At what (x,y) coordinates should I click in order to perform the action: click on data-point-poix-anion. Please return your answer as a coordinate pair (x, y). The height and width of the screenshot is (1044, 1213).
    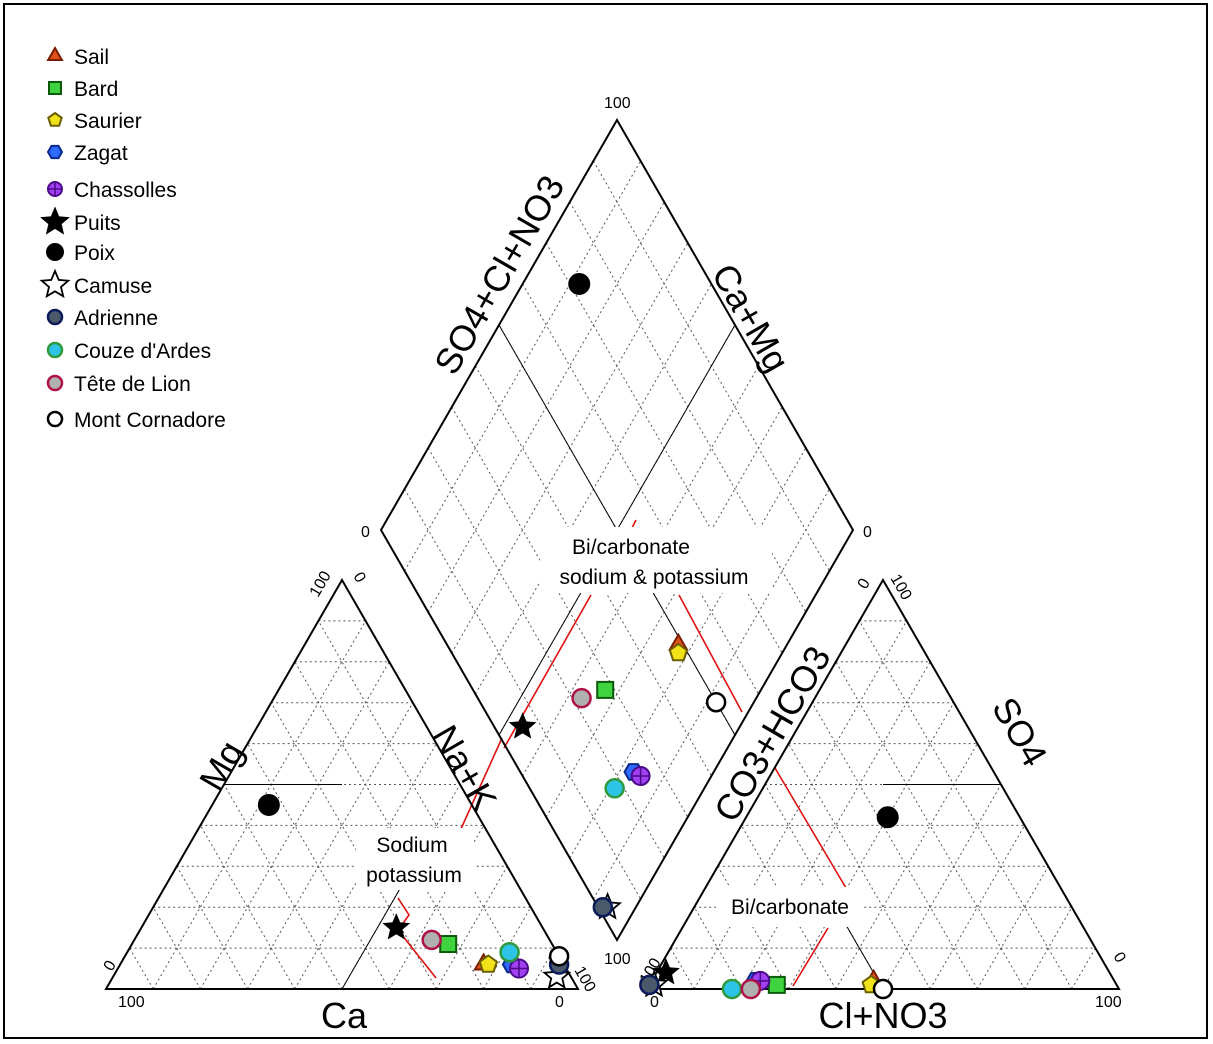
    Looking at the image, I should click on (888, 817).